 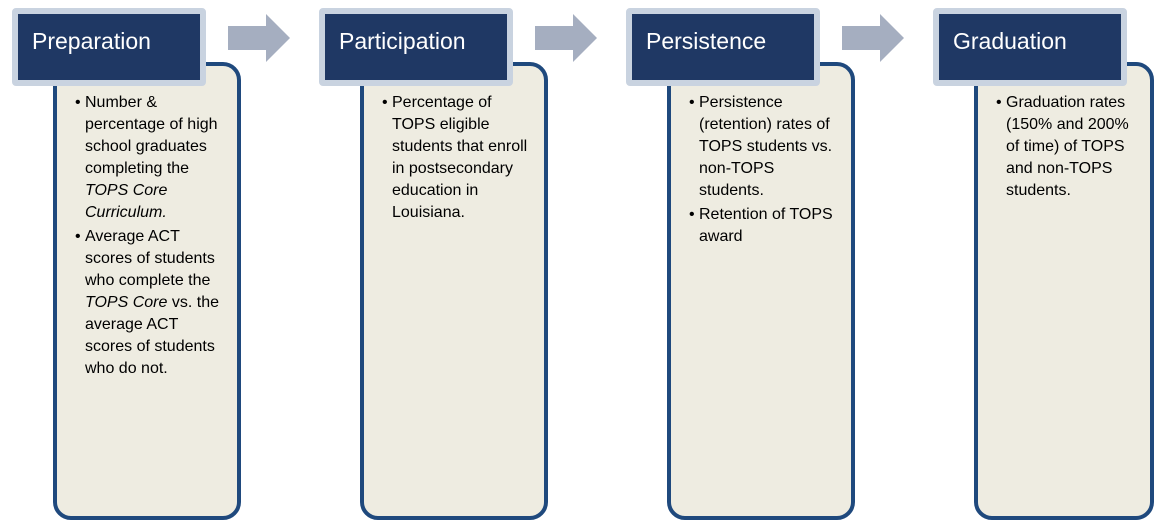 I want to click on bullet: Retention of TOPS award, so click(x=765, y=226).